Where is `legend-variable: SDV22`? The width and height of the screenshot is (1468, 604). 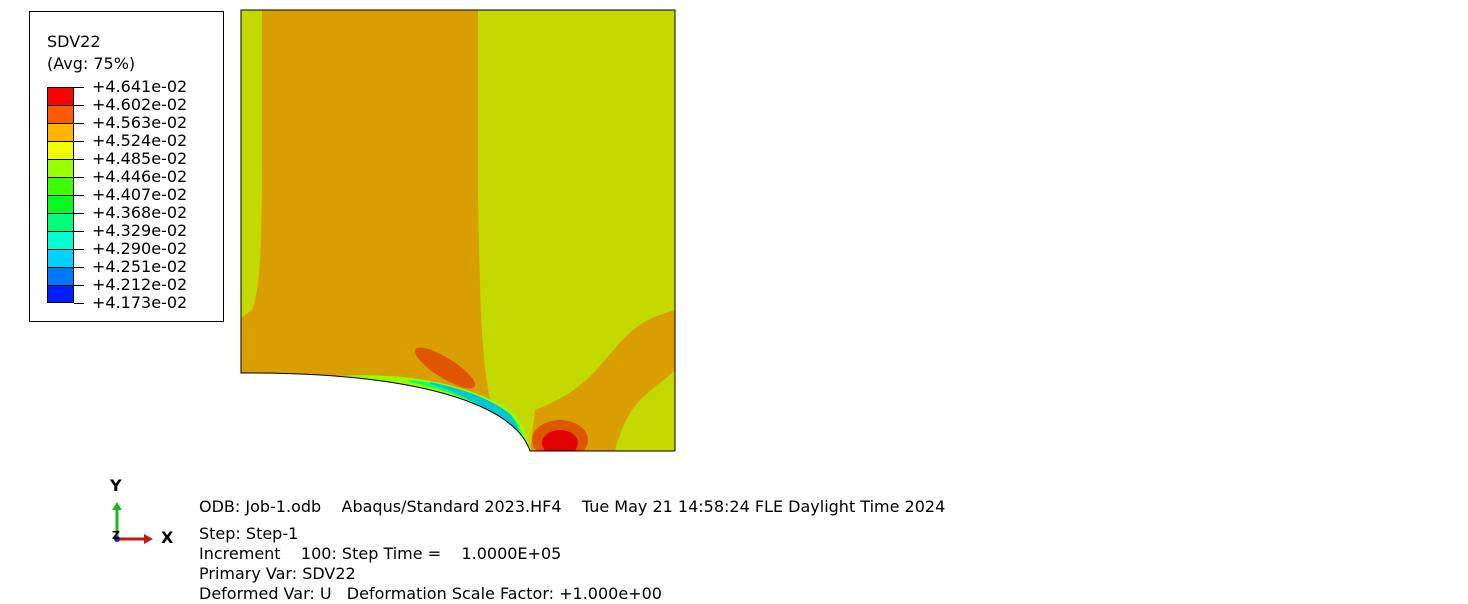
legend-variable: SDV22 is located at coordinates (74, 41).